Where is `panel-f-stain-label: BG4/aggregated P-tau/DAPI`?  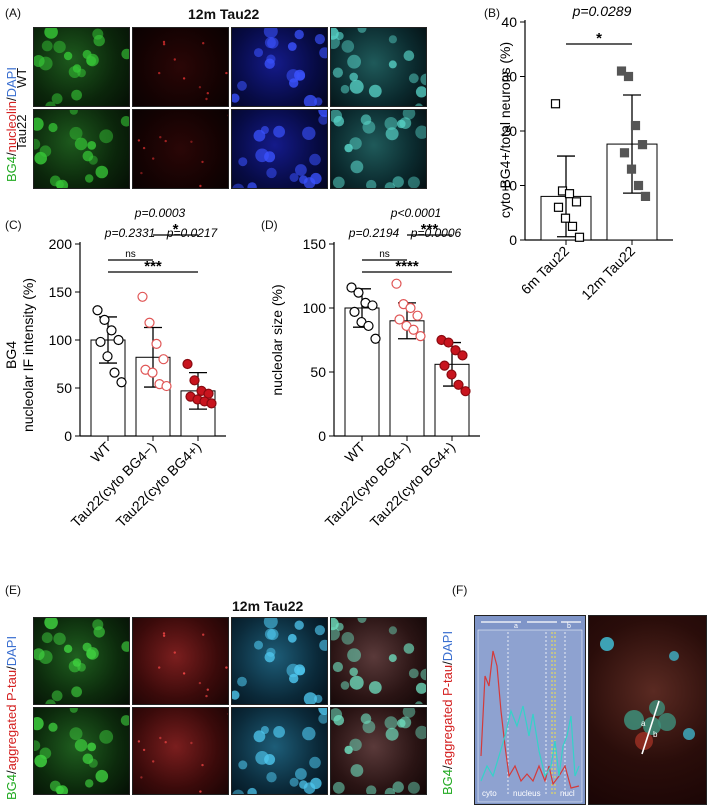
panel-f-stain-label: BG4/aggregated P-tau/DAPI is located at coordinates (447, 713).